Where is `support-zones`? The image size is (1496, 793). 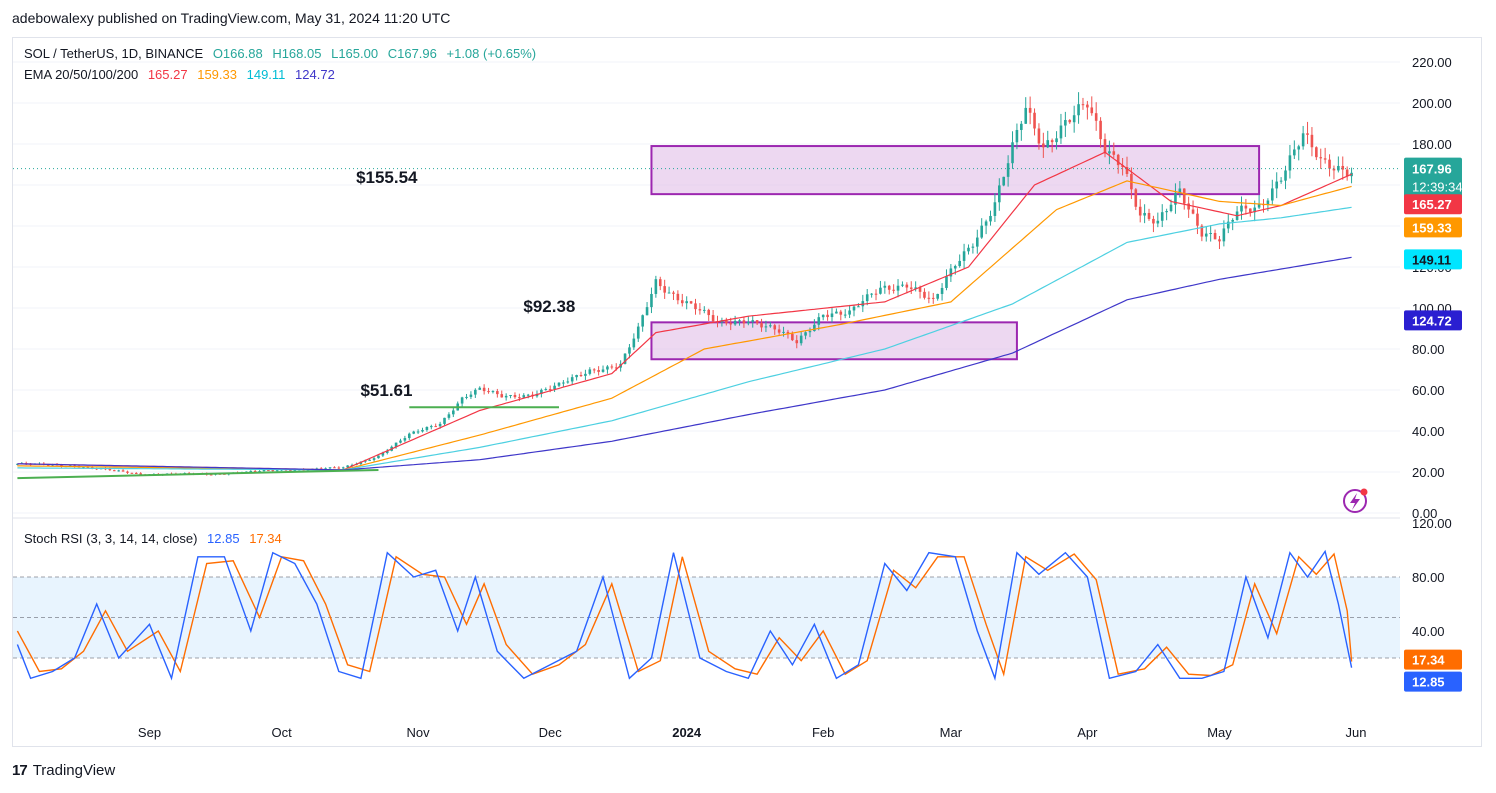
support-zones is located at coordinates (955, 253).